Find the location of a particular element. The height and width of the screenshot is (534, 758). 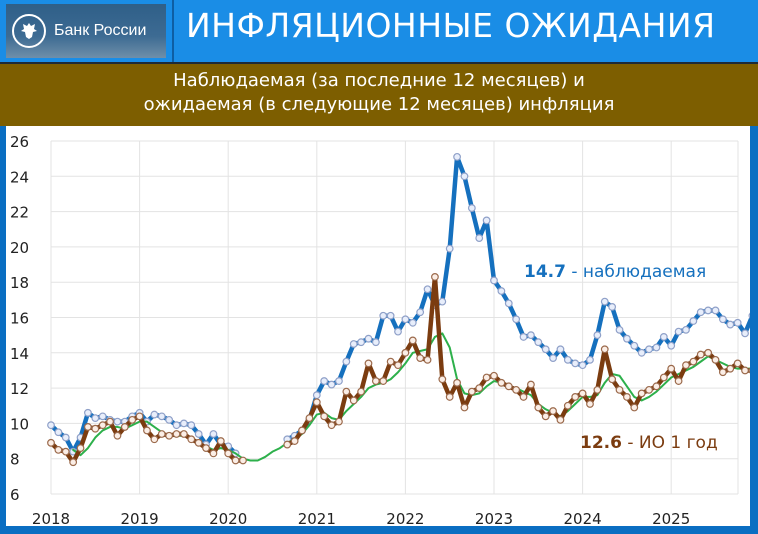

y-tick-label: 8 is located at coordinates (15, 460).